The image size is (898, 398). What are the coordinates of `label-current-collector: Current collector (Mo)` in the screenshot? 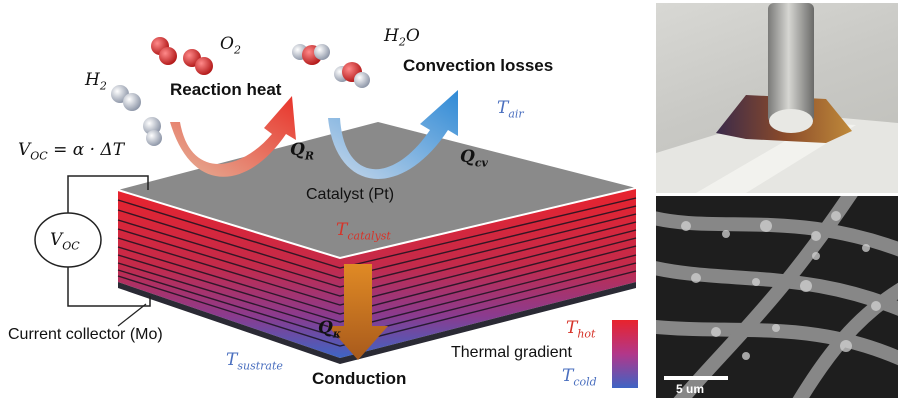 It's located at (85, 334).